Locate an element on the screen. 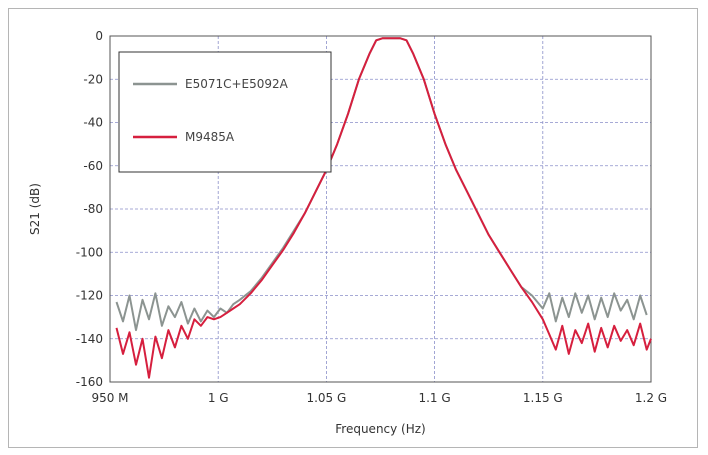 This screenshot has height=455, width=708. x-axis-label: Frequency (Hz) is located at coordinates (380, 429).